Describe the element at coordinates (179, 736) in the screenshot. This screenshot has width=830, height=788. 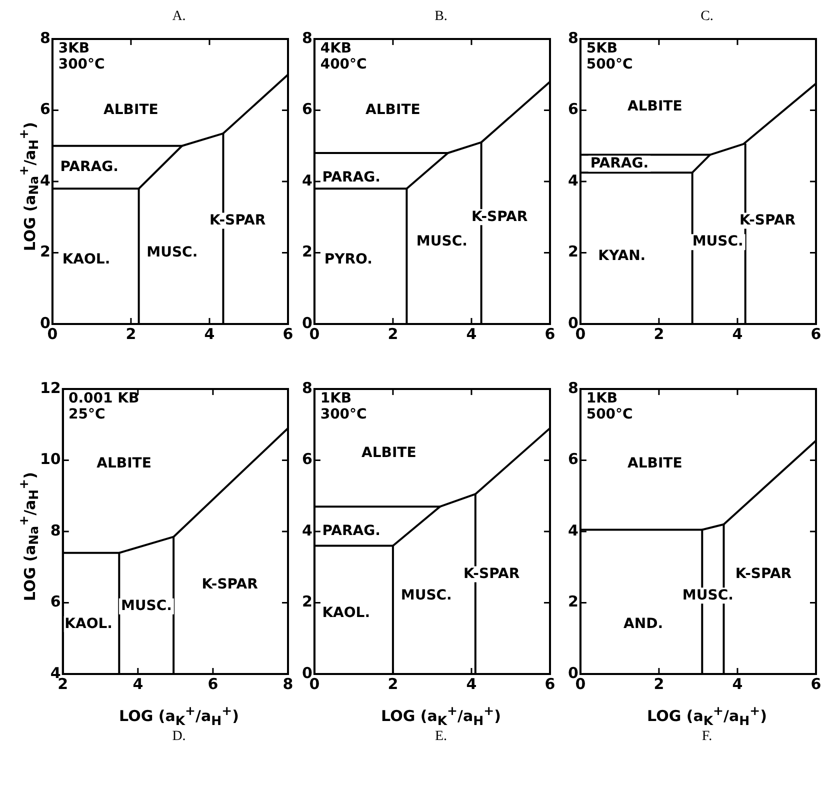
I see `text: D.` at that location.